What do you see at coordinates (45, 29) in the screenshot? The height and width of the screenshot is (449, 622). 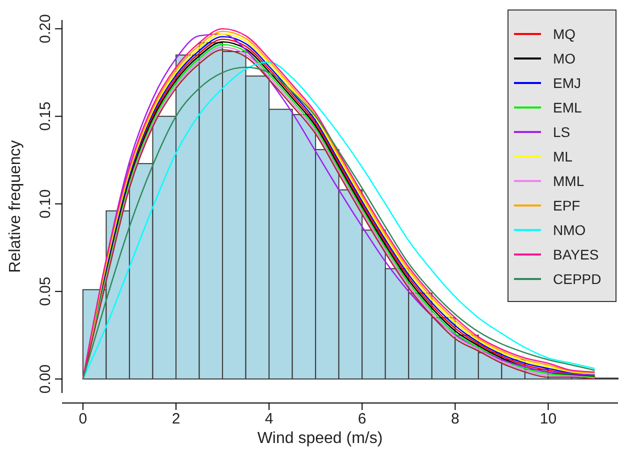 I see `y-tick-label: 0.20` at bounding box center [45, 29].